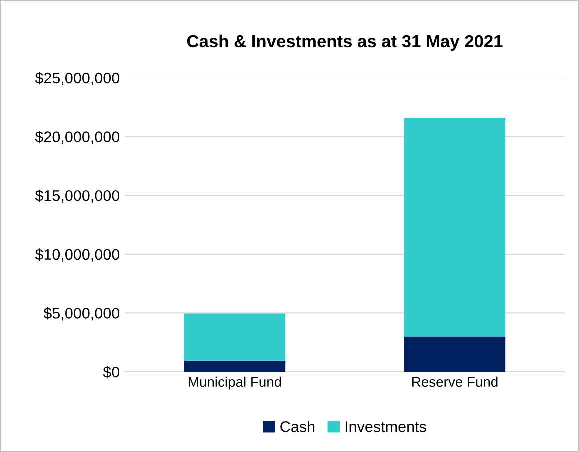  Describe the element at coordinates (77, 137) in the screenshot. I see `y-tick-label: $20,000,000` at that location.